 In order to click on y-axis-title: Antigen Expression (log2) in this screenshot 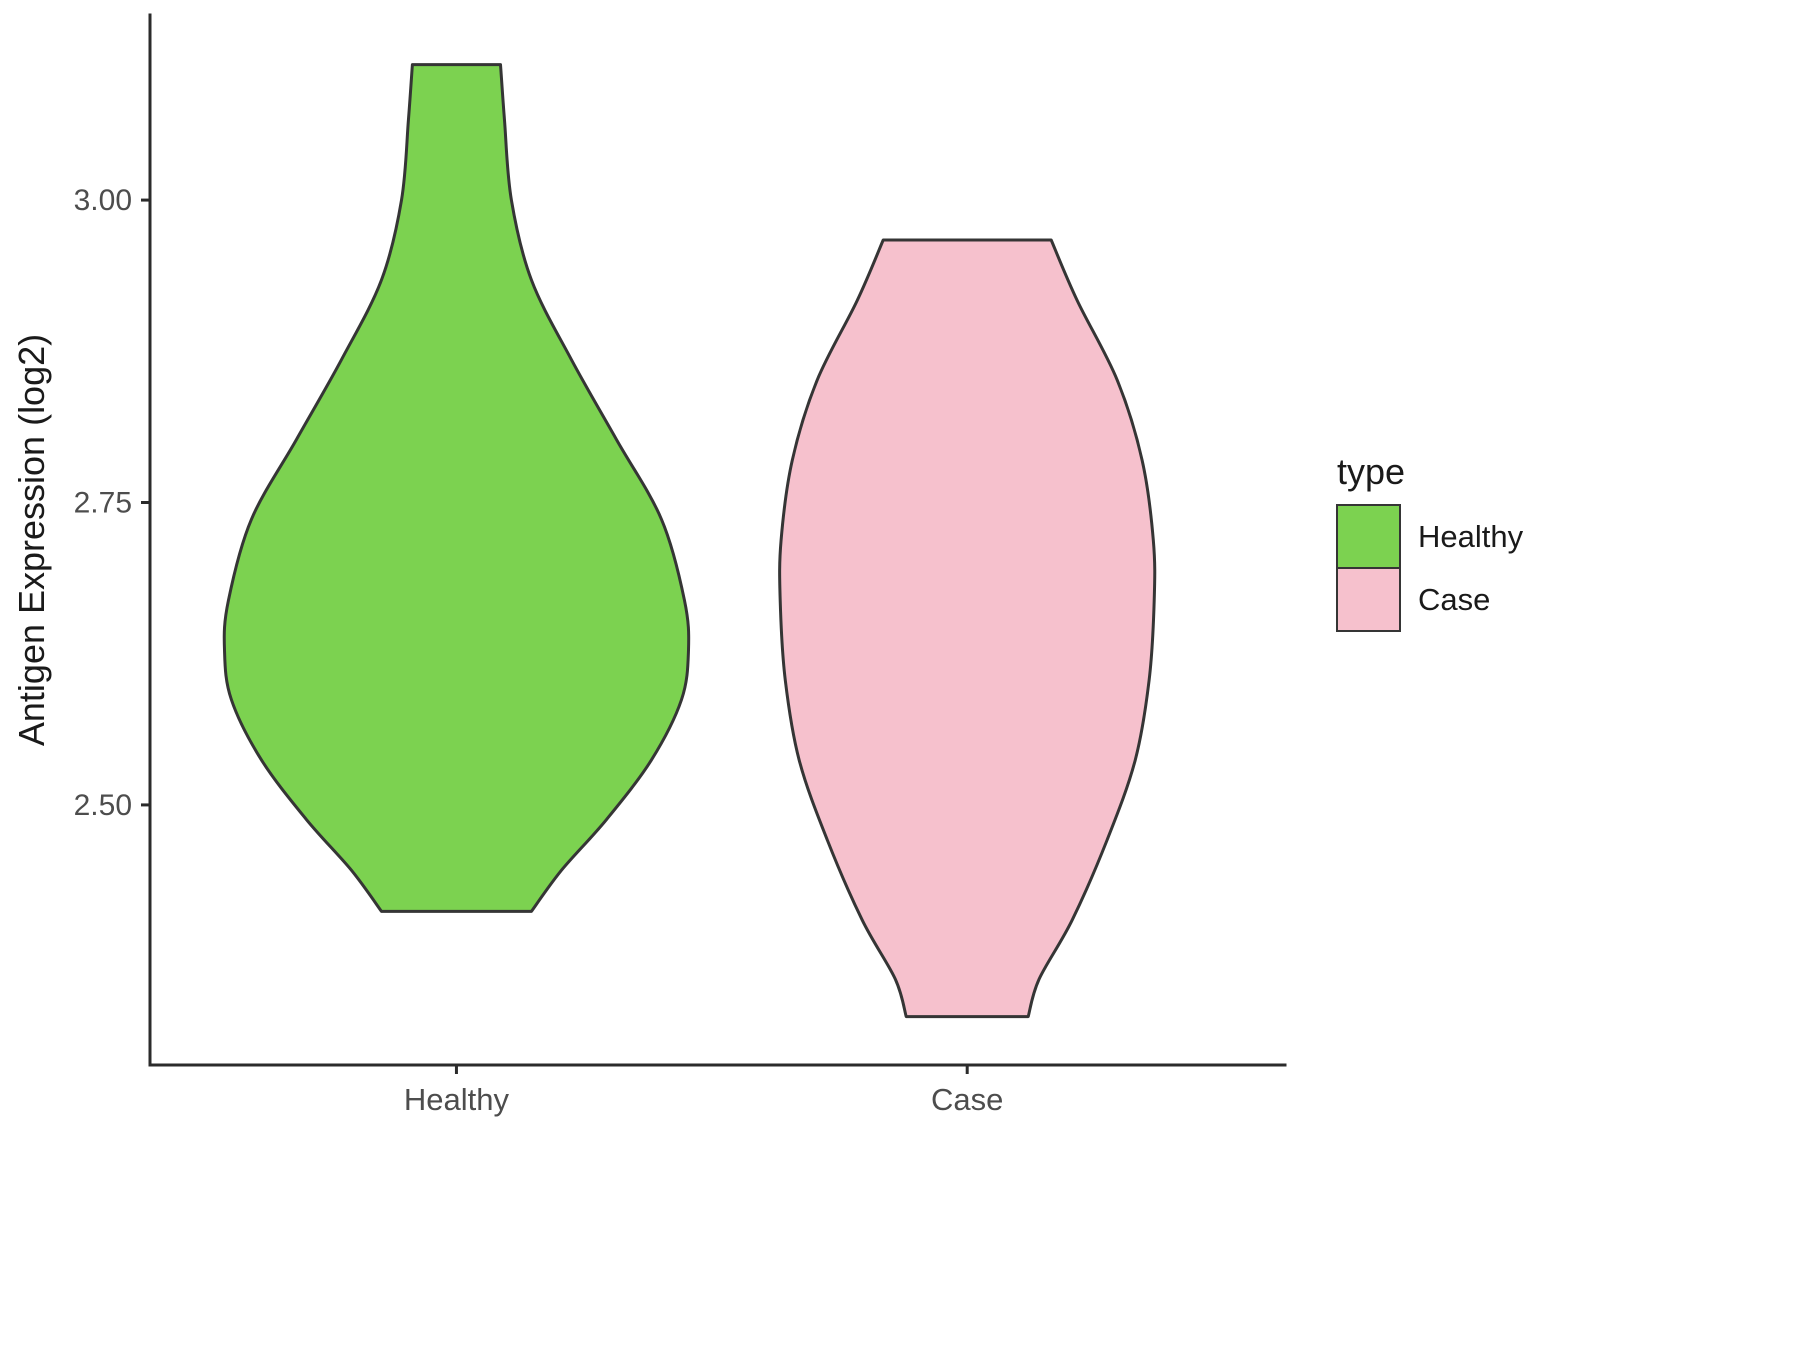, I will do `click(31, 540)`.